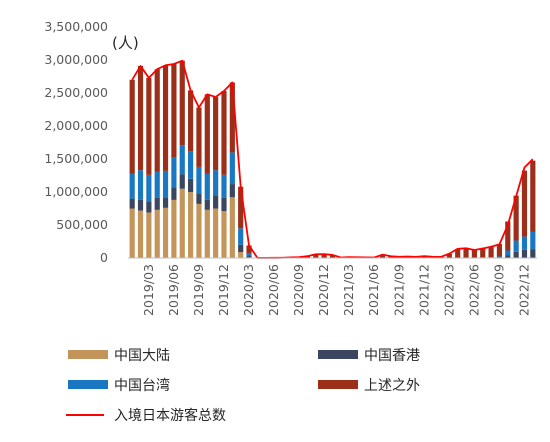  Describe the element at coordinates (76, 92) in the screenshot. I see `y-tick-label: 2,500,000` at that location.